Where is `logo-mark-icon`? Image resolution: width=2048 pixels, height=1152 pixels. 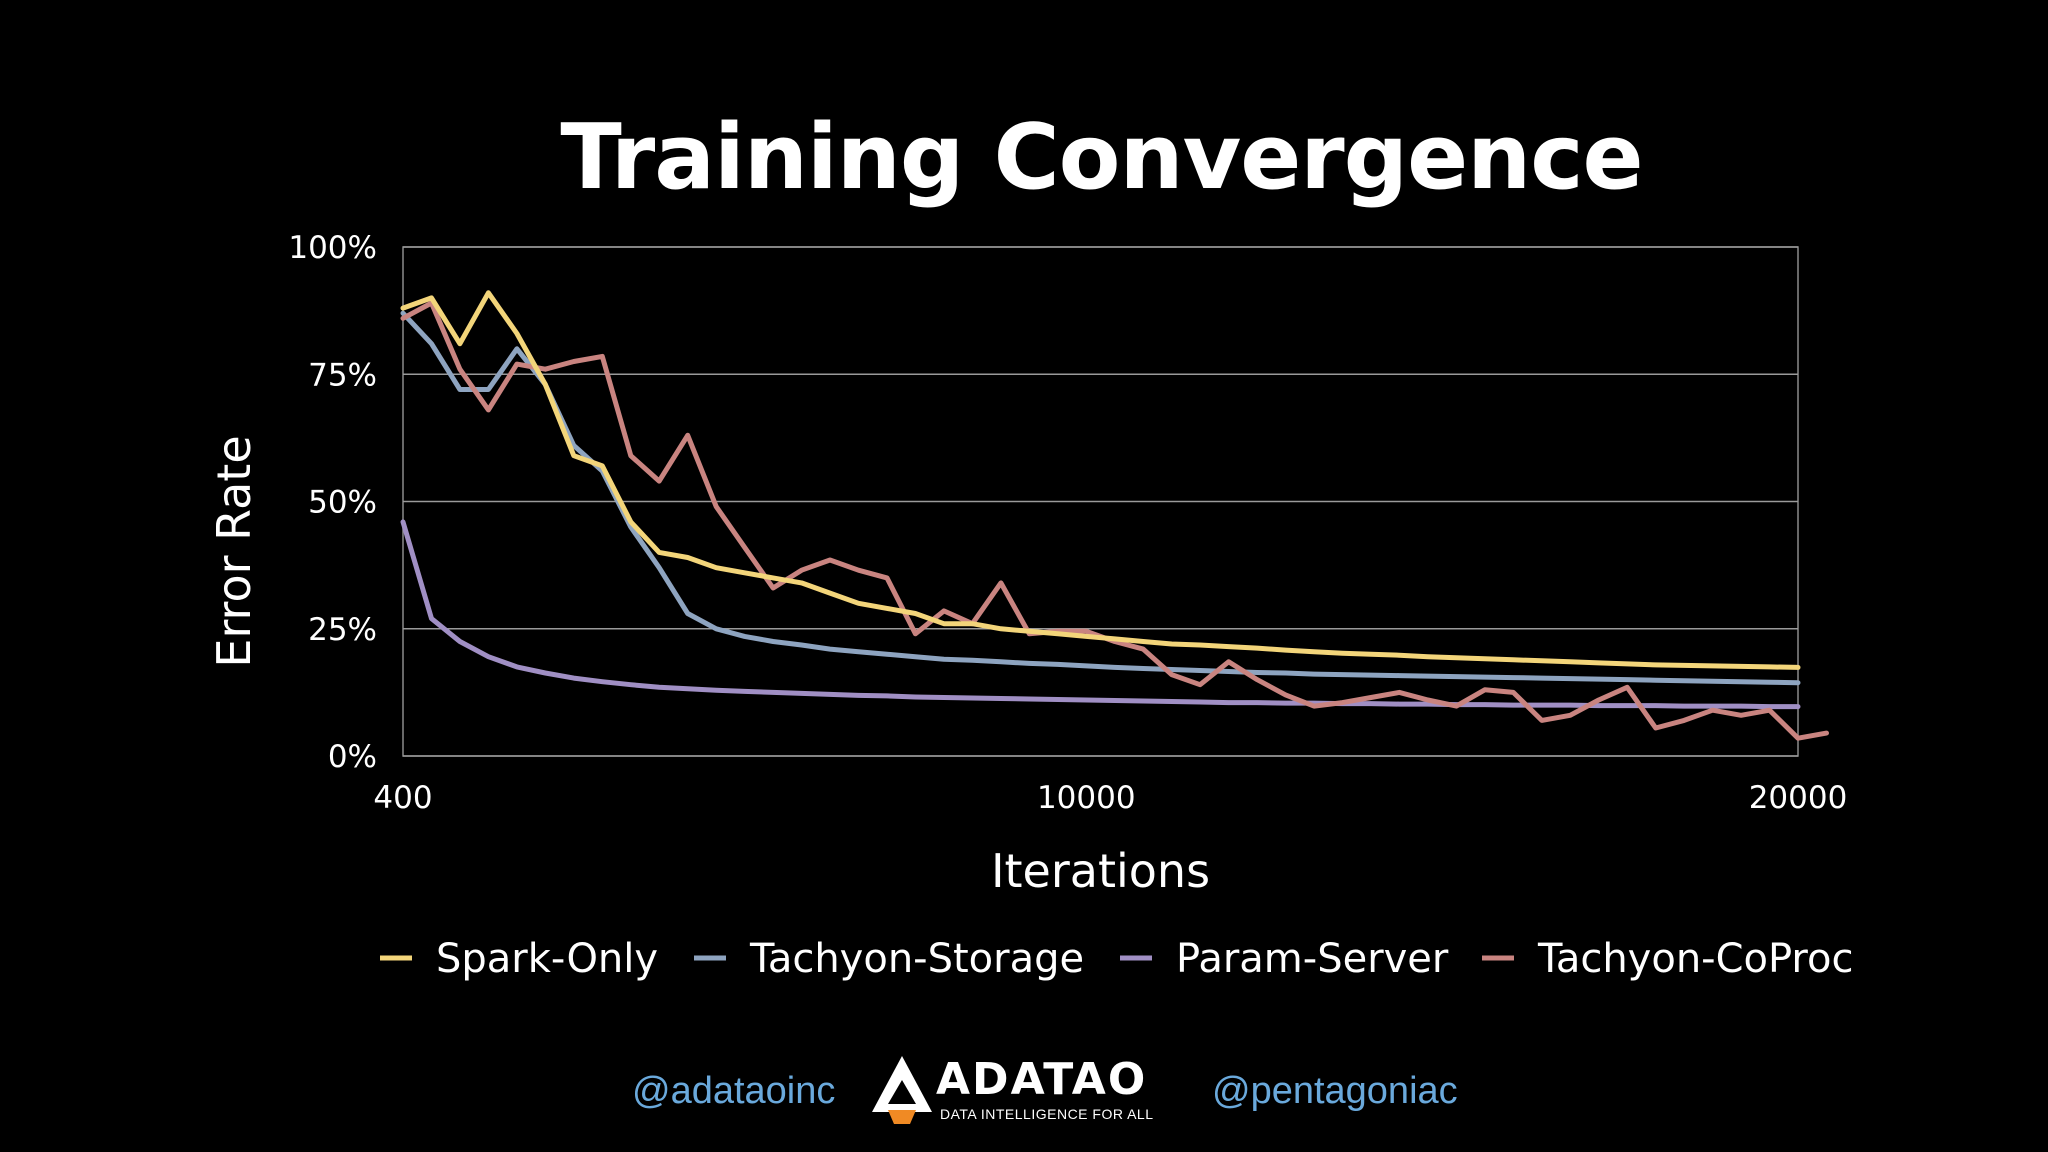
logo-mark-icon is located at coordinates (902, 1090).